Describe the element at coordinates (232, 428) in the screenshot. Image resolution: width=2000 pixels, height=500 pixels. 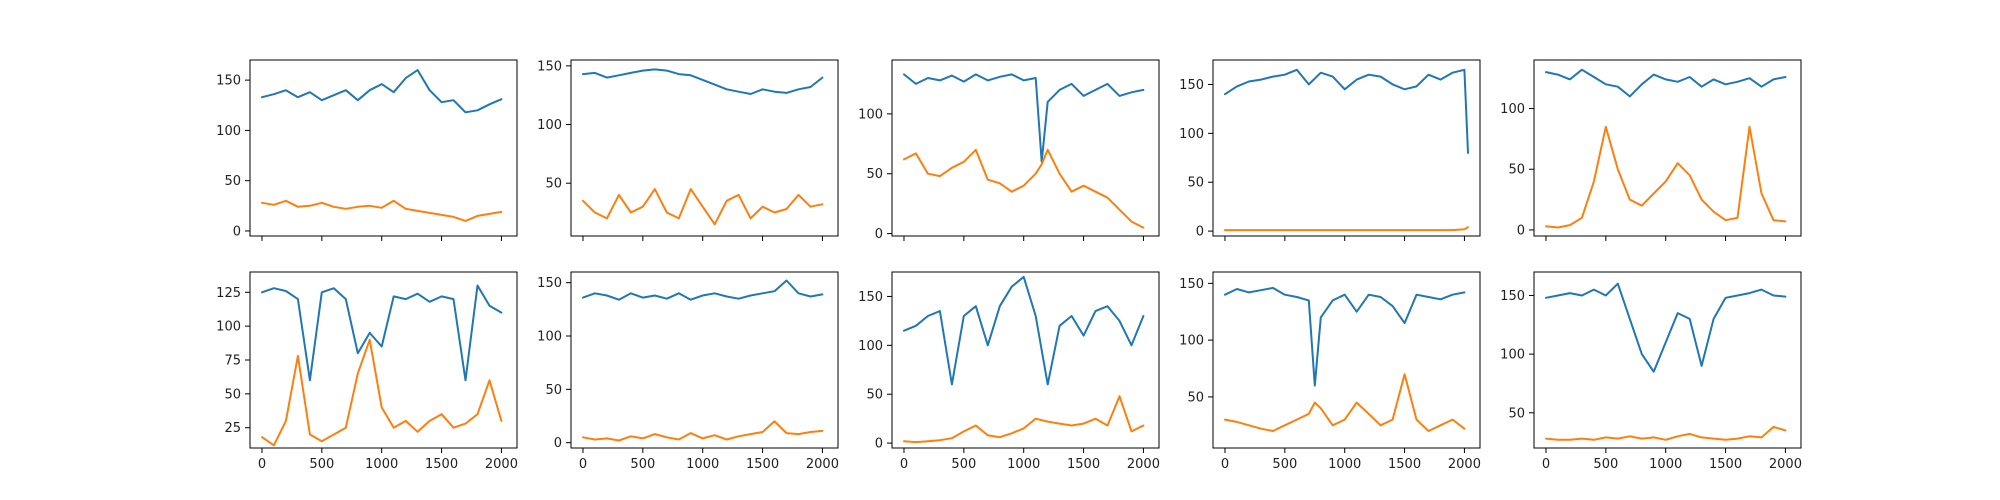
I see `y-tick-label: 25` at that location.